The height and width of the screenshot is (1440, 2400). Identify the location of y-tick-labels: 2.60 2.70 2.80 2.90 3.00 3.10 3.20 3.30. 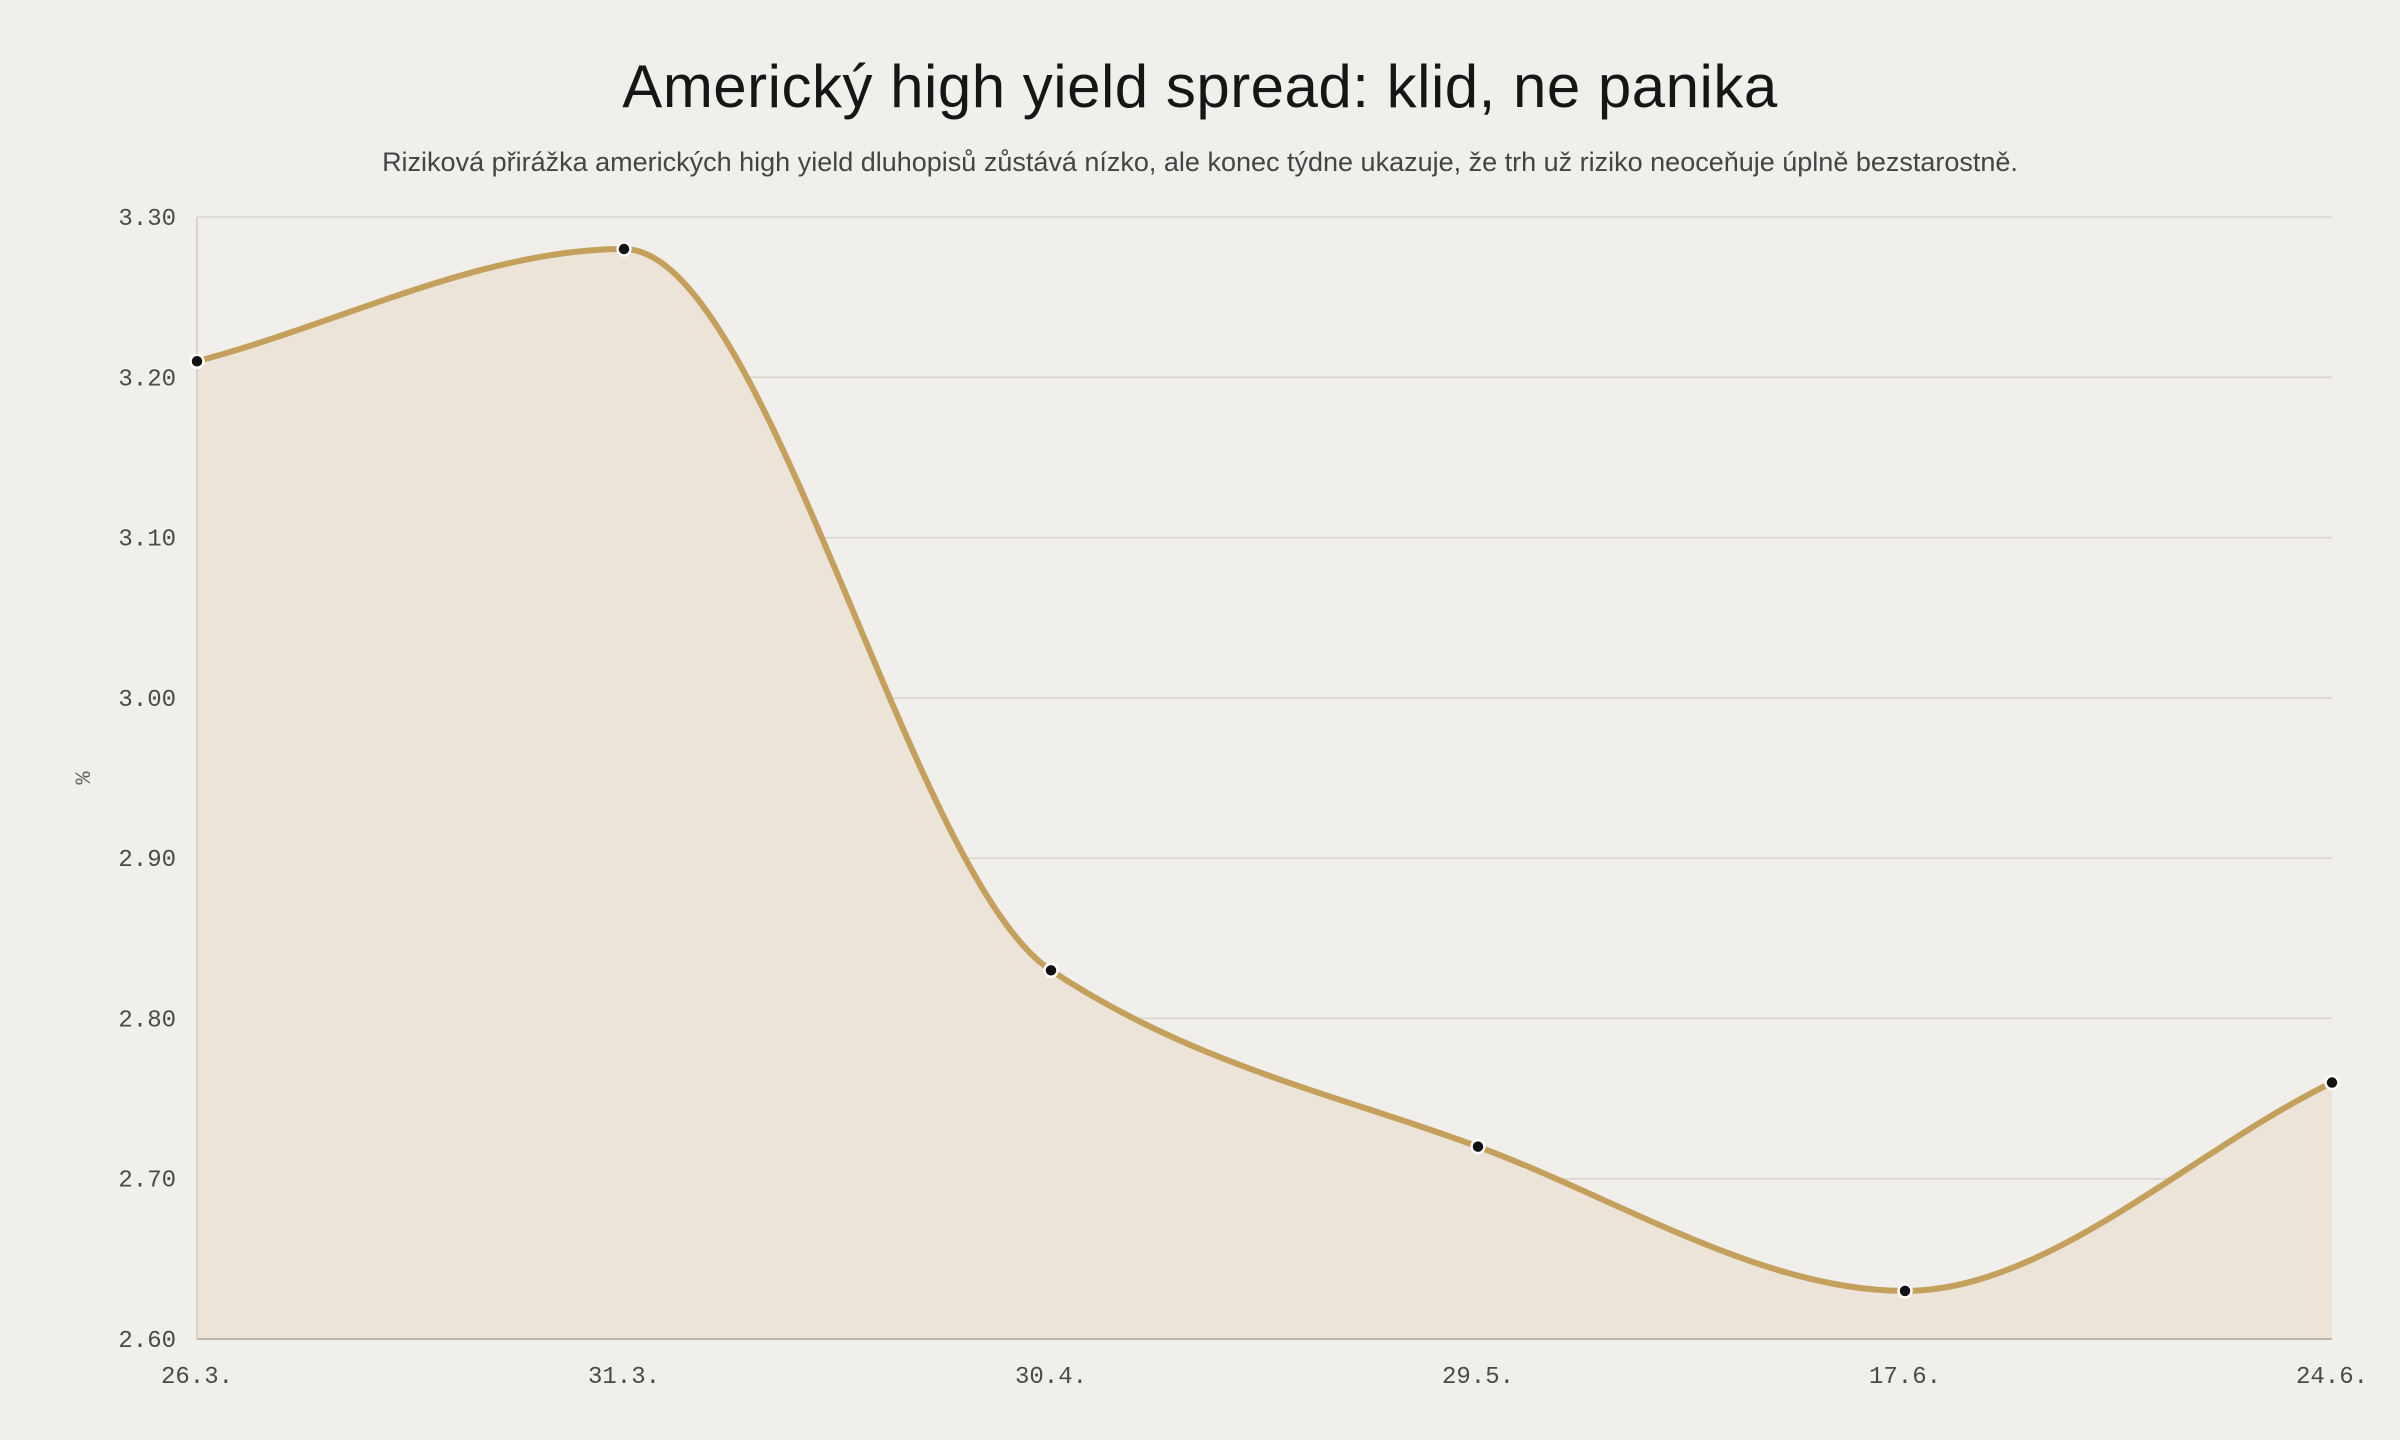
(147, 780).